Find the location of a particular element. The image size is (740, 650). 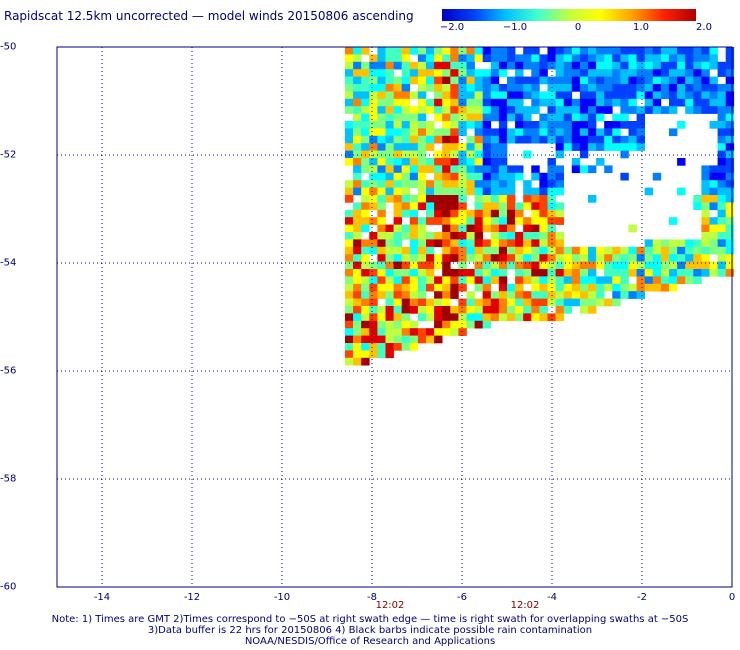

latitude-label: -54 is located at coordinates (8, 263).